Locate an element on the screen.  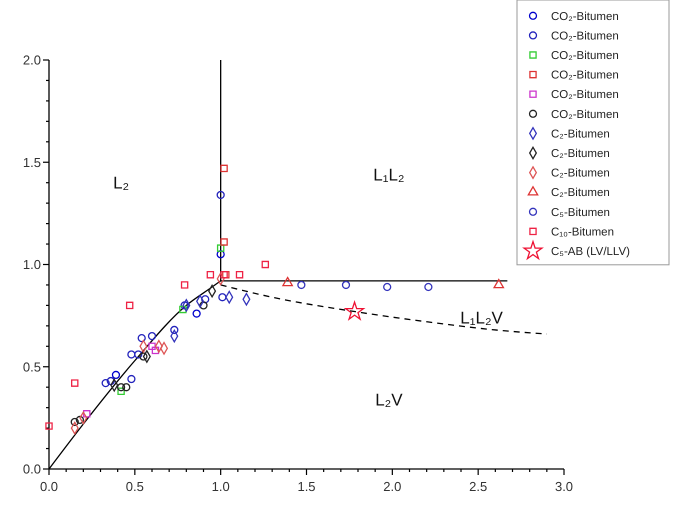
x-tick-label: 1.5 is located at coordinates (306, 486).